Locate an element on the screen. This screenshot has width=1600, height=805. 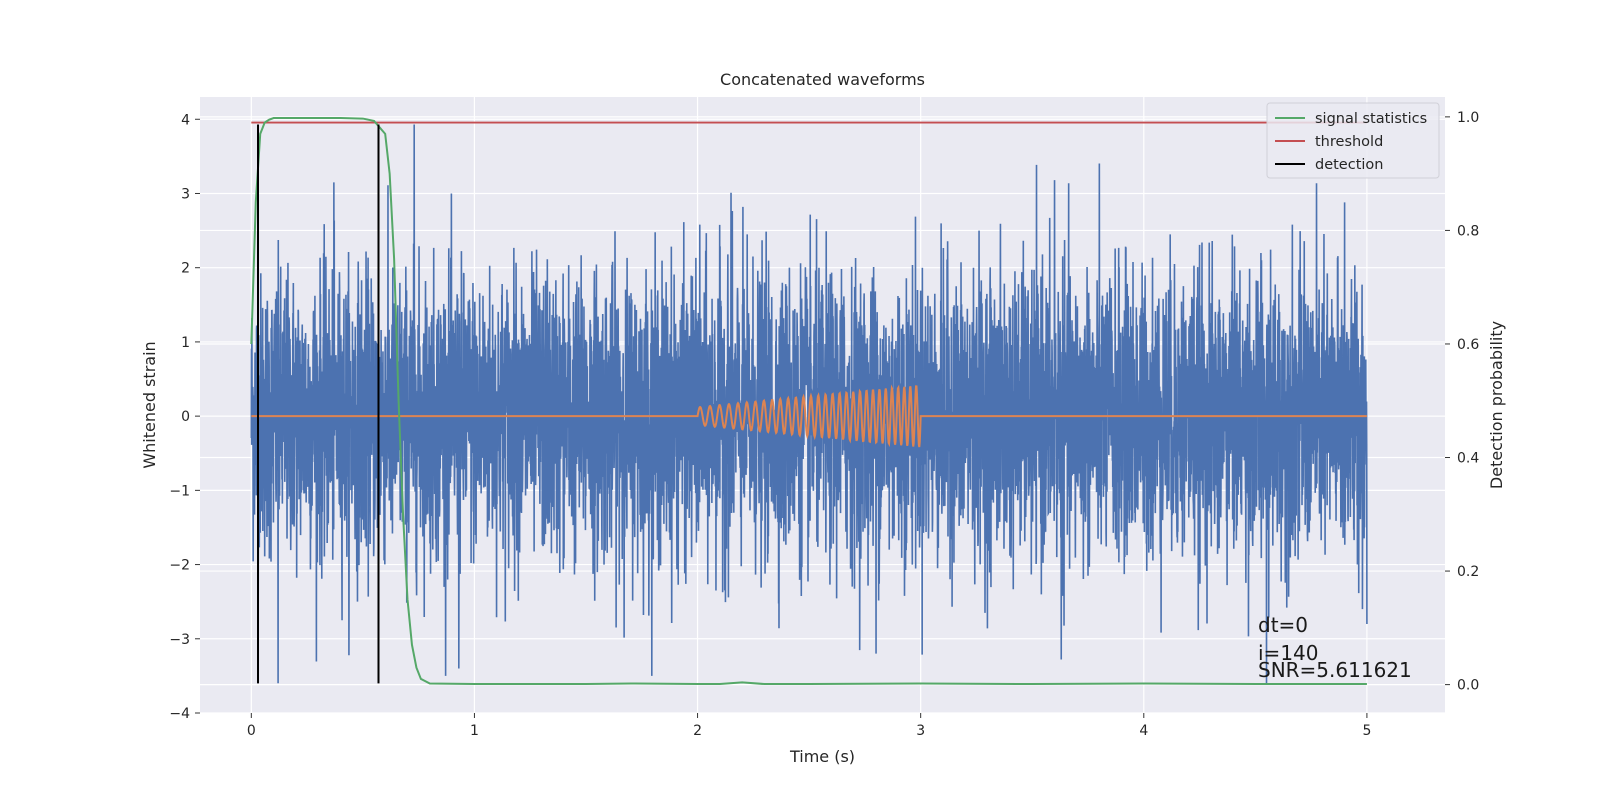
chart-title: Concatenated waveforms is located at coordinates (822, 79).